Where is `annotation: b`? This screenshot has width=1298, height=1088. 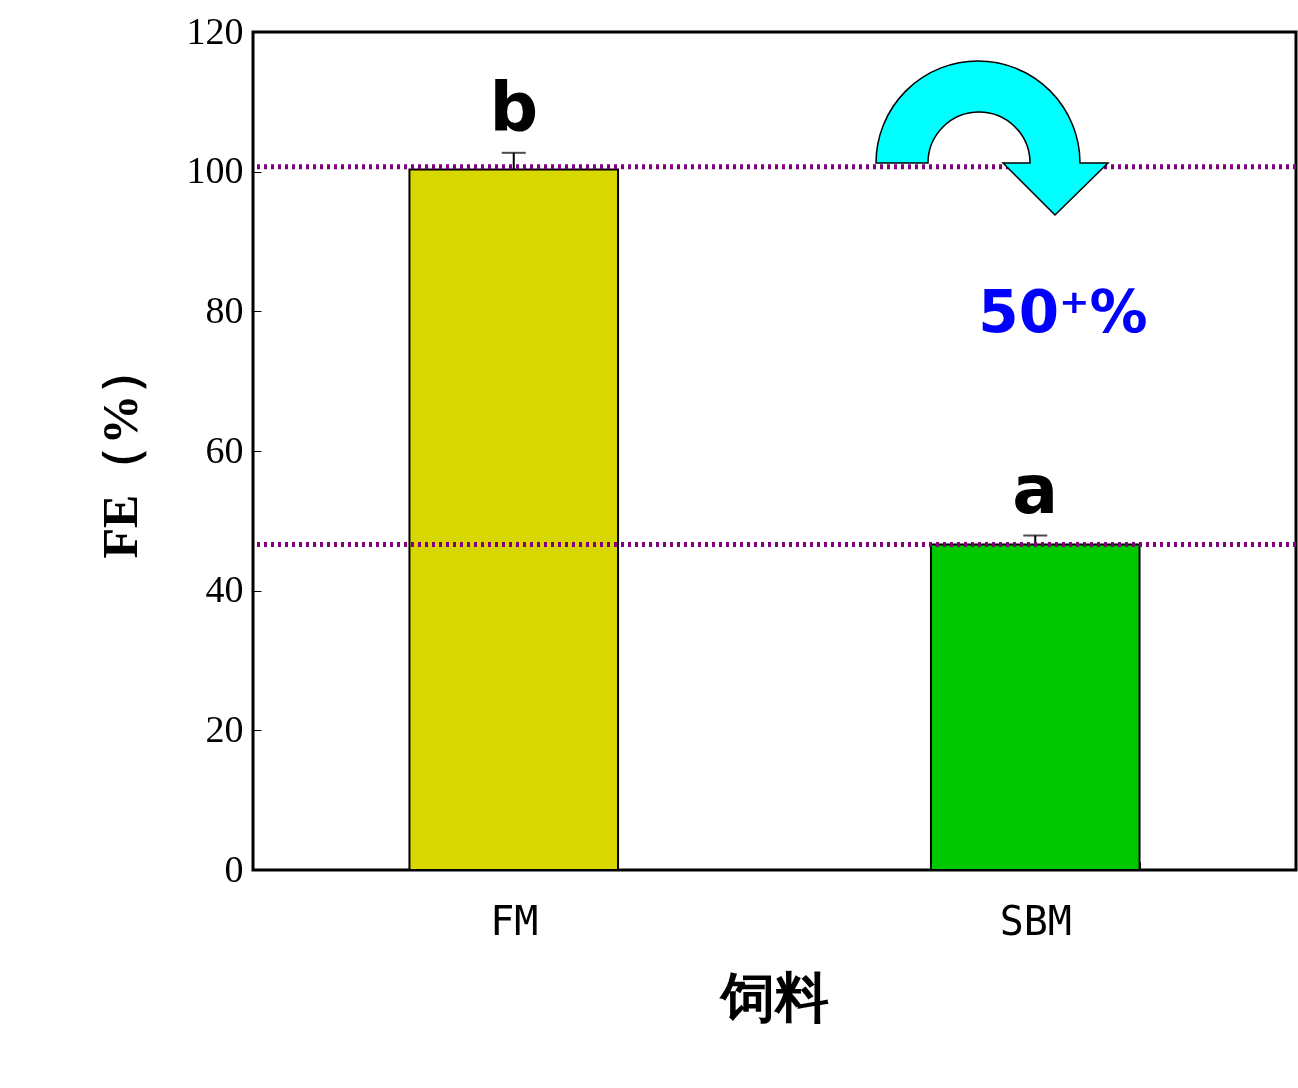 annotation: b is located at coordinates (514, 107).